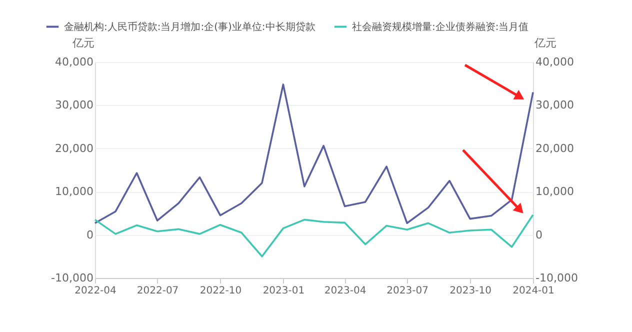 This screenshot has height=332, width=632. I want to click on line-series, so click(314, 236).